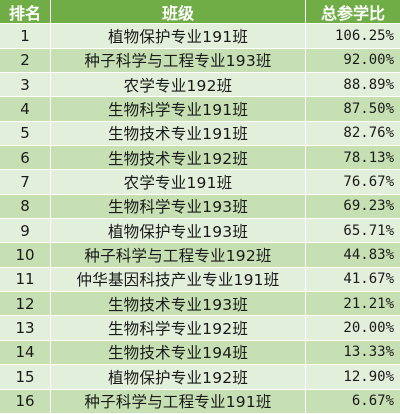  Describe the element at coordinates (178, 231) in the screenshot. I see `class-cell: 植物保护专业193班` at that location.